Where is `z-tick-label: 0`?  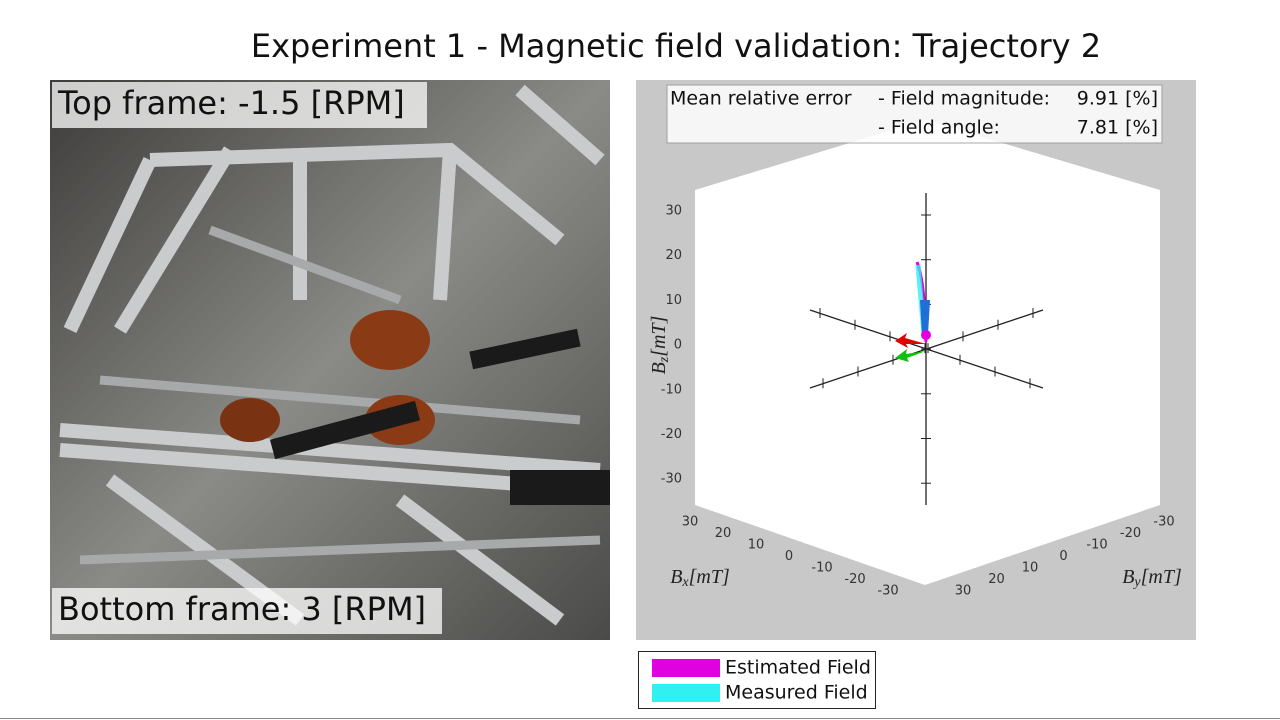
z-tick-label: 0 is located at coordinates (678, 345).